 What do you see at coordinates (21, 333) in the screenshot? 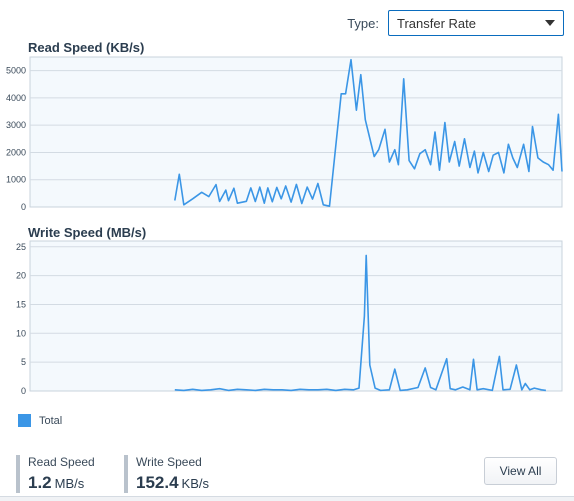
I see `y-tick-label: 10` at bounding box center [21, 333].